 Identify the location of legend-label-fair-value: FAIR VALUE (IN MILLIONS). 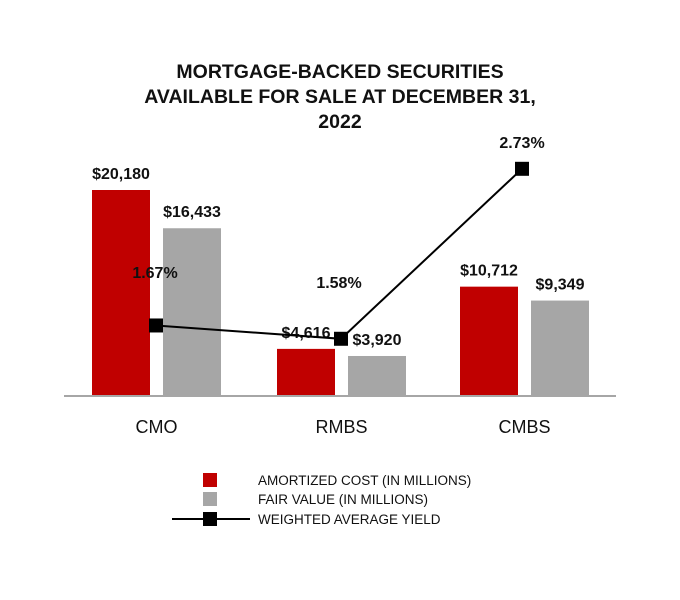
(343, 499).